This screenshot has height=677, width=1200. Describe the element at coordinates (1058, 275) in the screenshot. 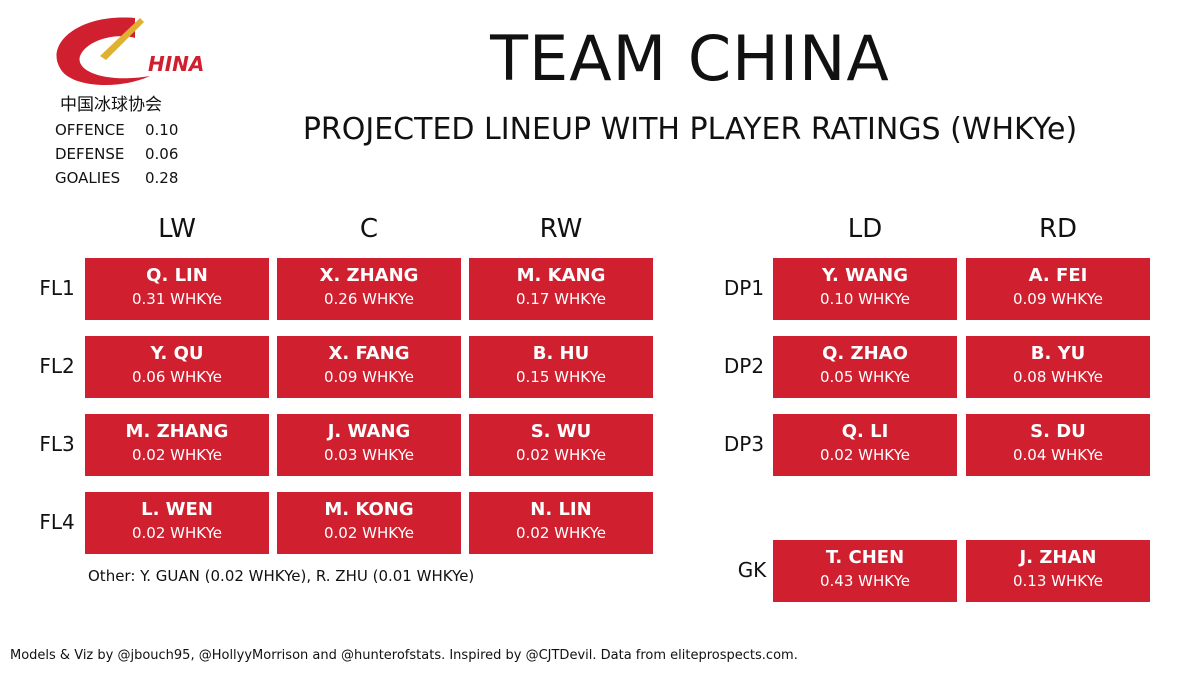

I see `player-name: A. FEI` at that location.